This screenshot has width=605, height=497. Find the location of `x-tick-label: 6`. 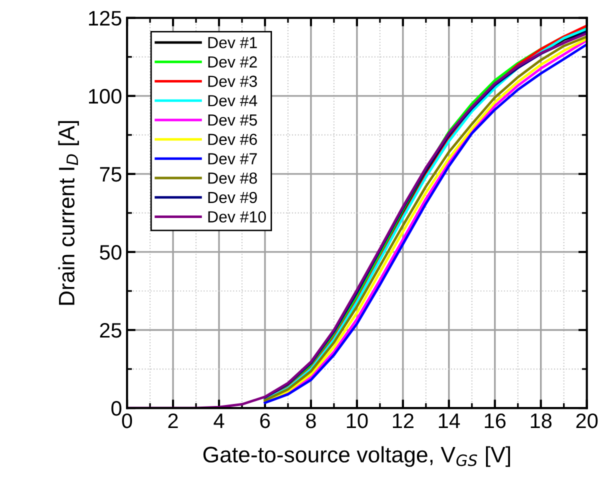

x-tick-label: 6 is located at coordinates (265, 420).